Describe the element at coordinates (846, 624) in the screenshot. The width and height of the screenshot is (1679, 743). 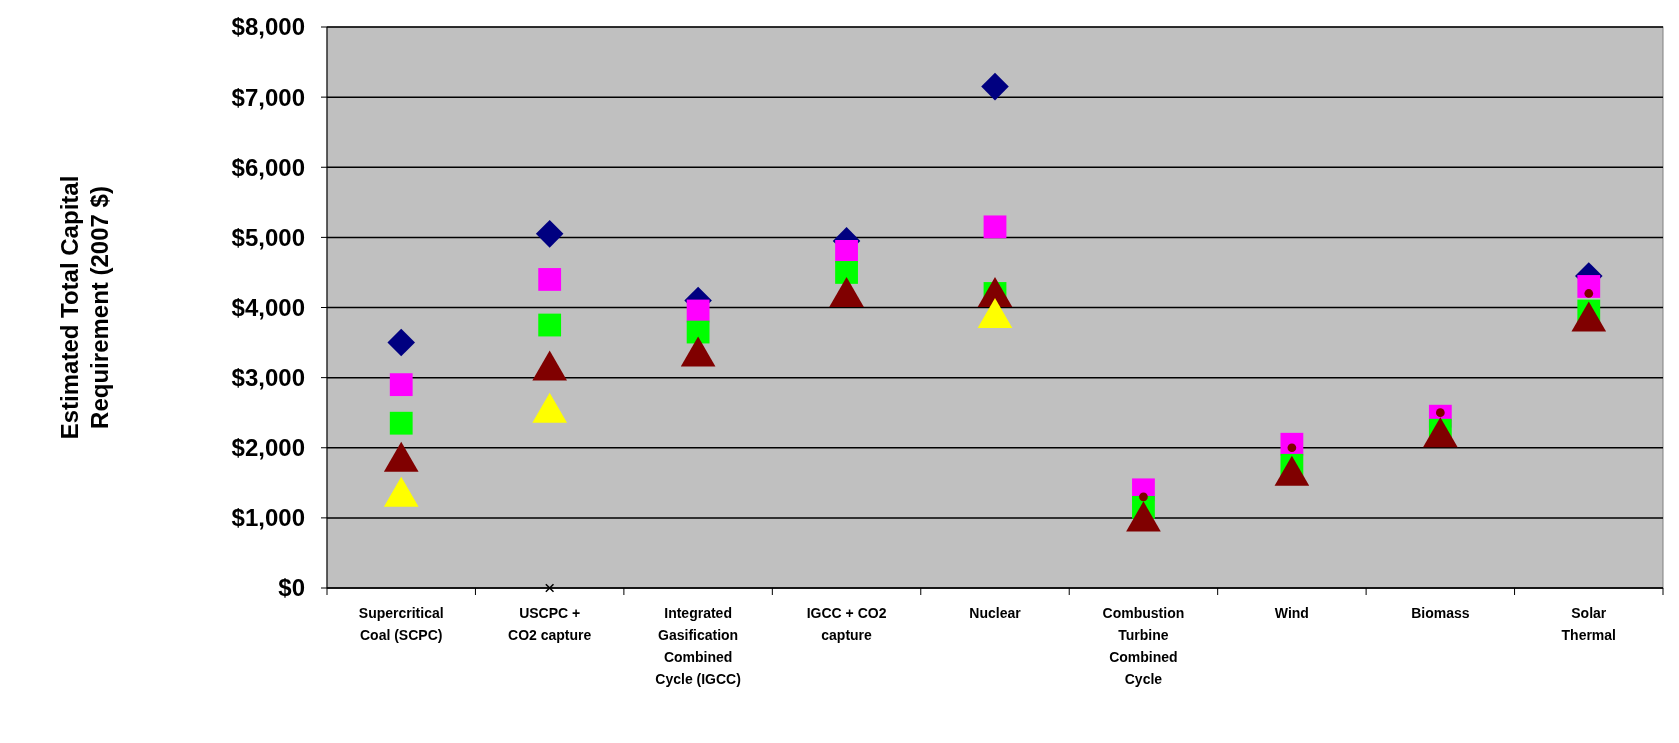
I see `x-tick-label: IGCC + CO2 capture` at that location.